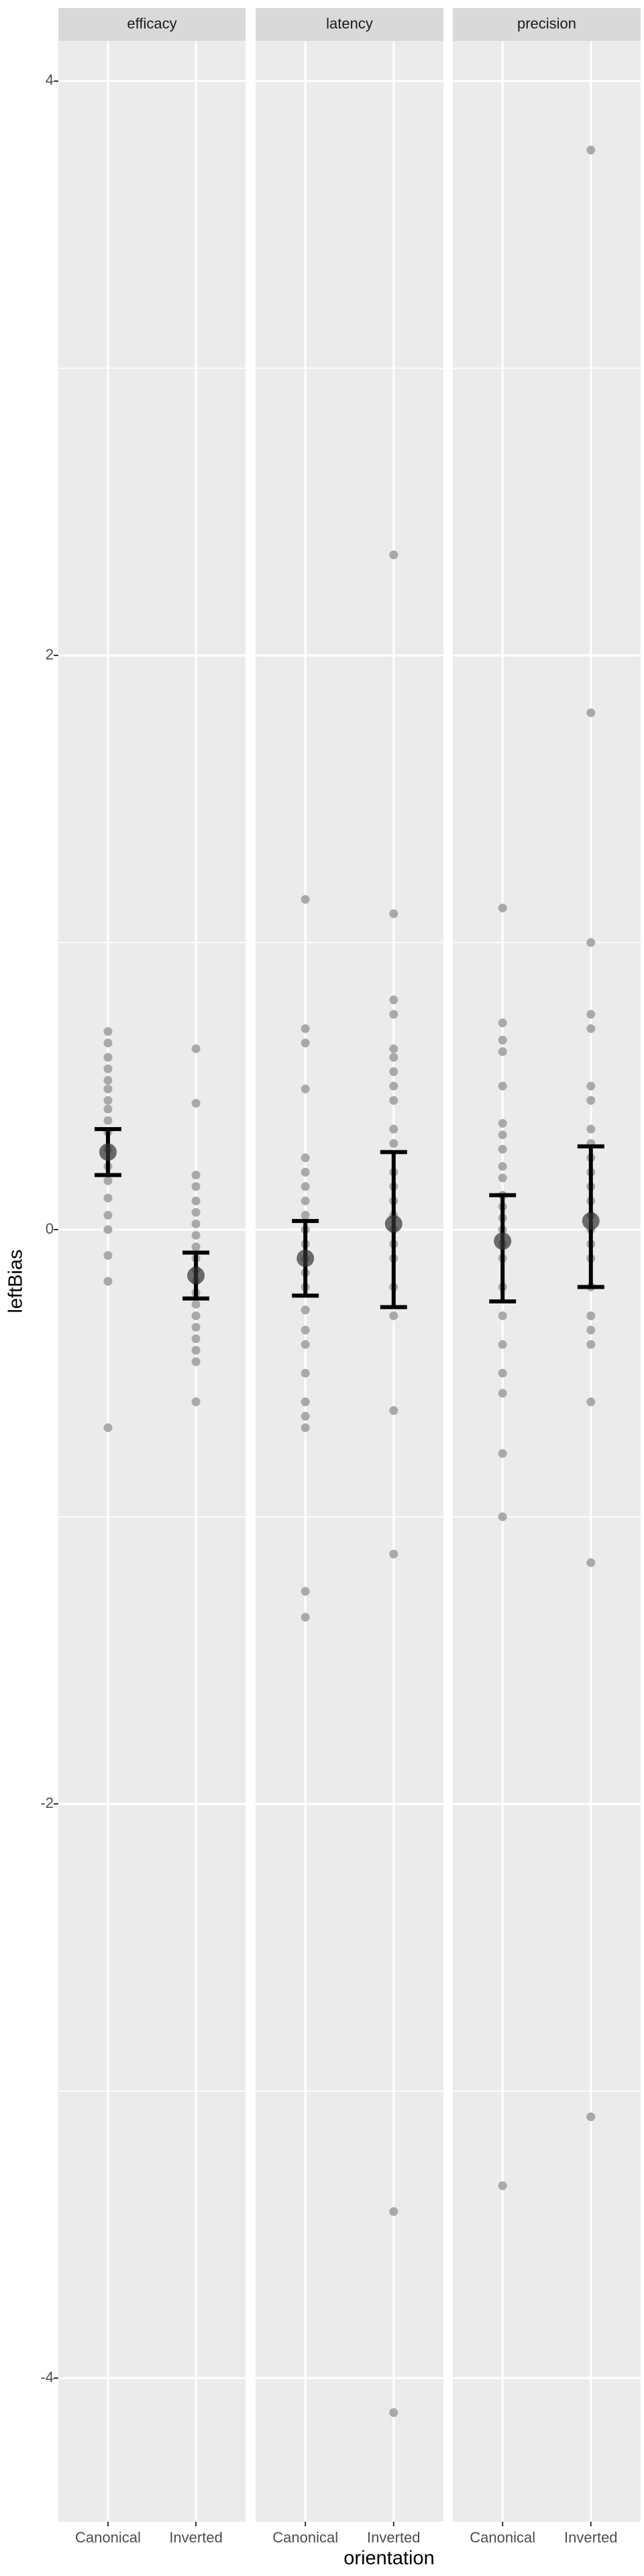 This screenshot has height=2576, width=644. I want to click on y-tick-label: -2, so click(47, 1802).